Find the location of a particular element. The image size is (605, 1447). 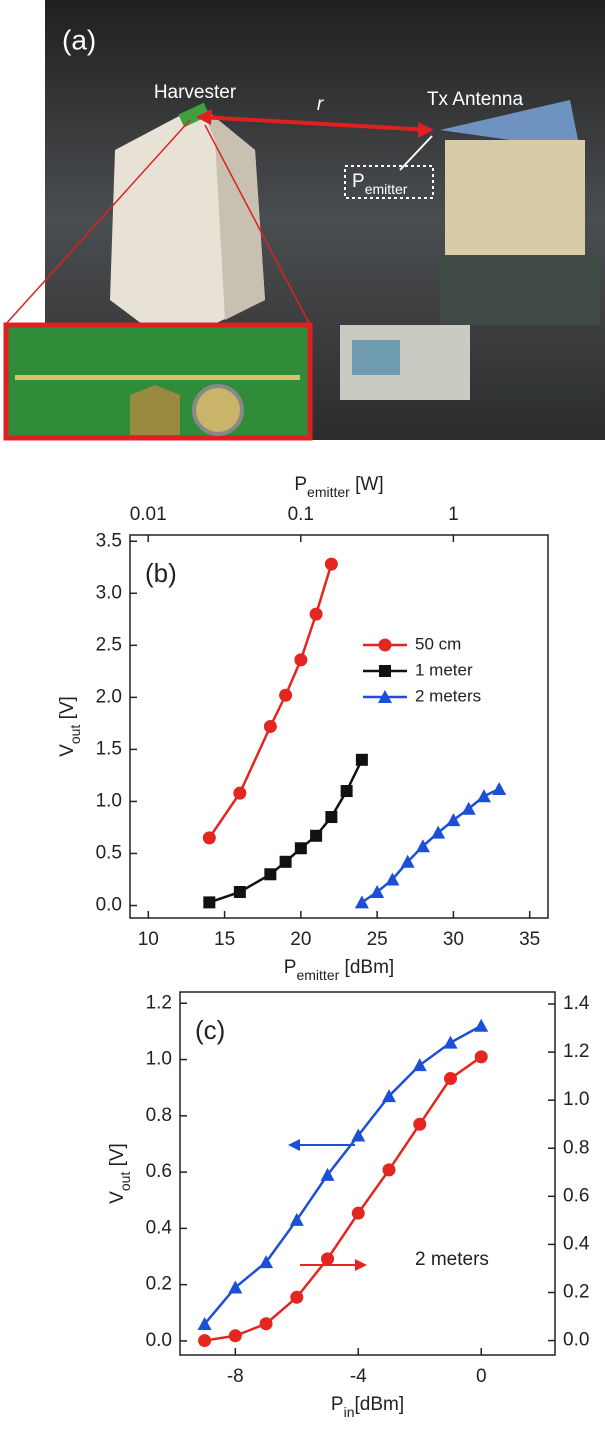

y-tick-label: 0.6 is located at coordinates (159, 1171).